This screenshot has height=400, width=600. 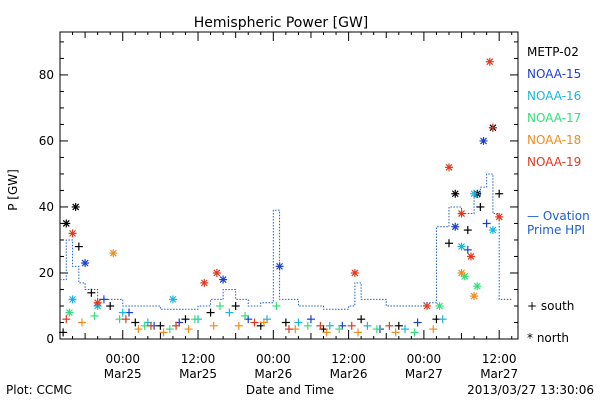 What do you see at coordinates (123, 374) in the screenshot?
I see `x-tick-label-date: Mar25` at bounding box center [123, 374].